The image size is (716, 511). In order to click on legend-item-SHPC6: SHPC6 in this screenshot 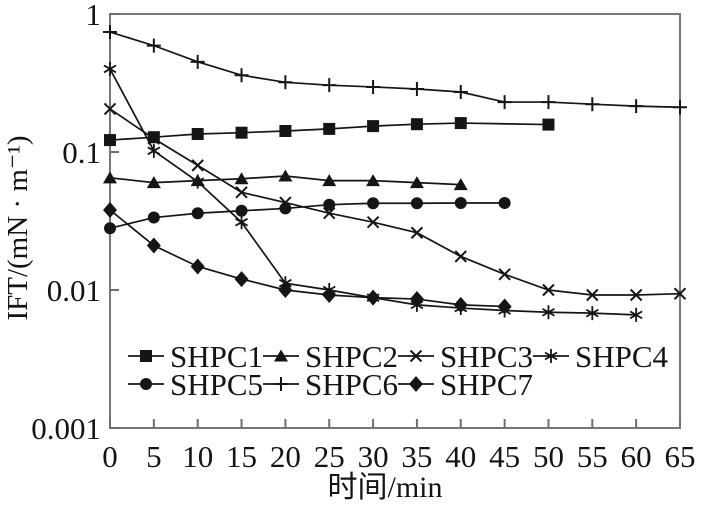, I will do `click(330, 384)`.